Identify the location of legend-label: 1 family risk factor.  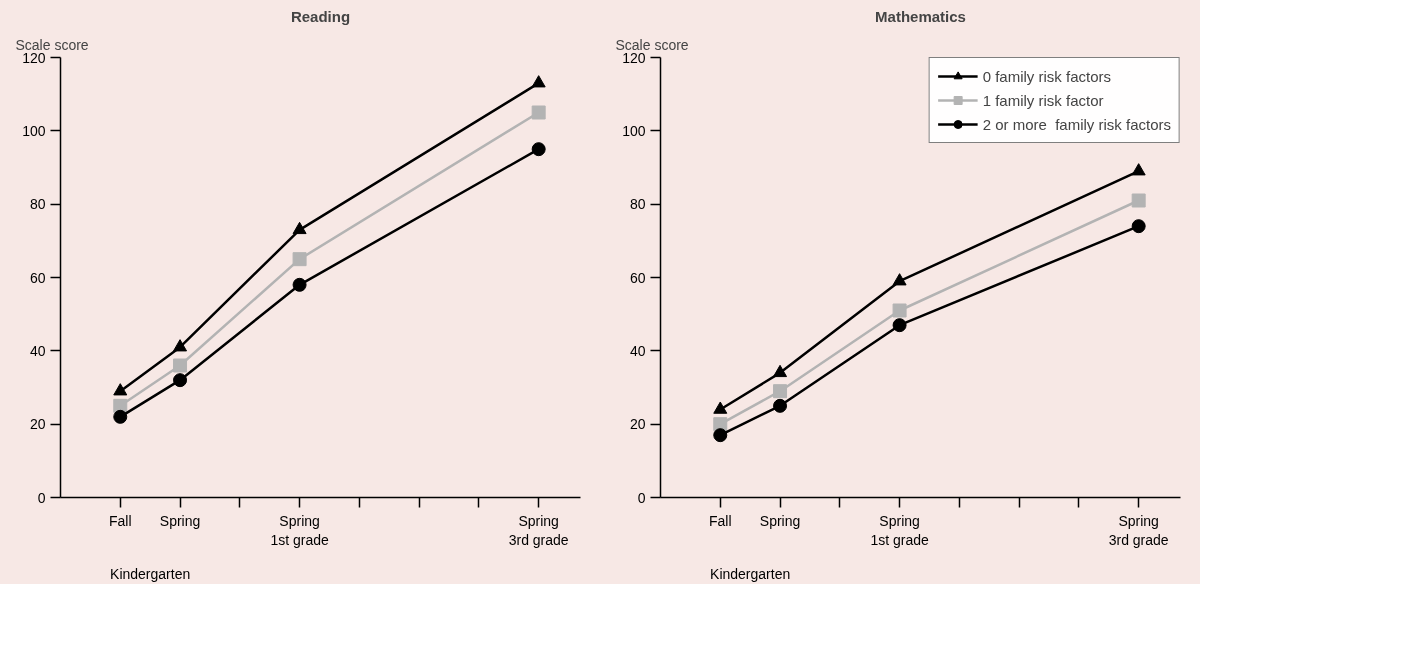
(1043, 100).